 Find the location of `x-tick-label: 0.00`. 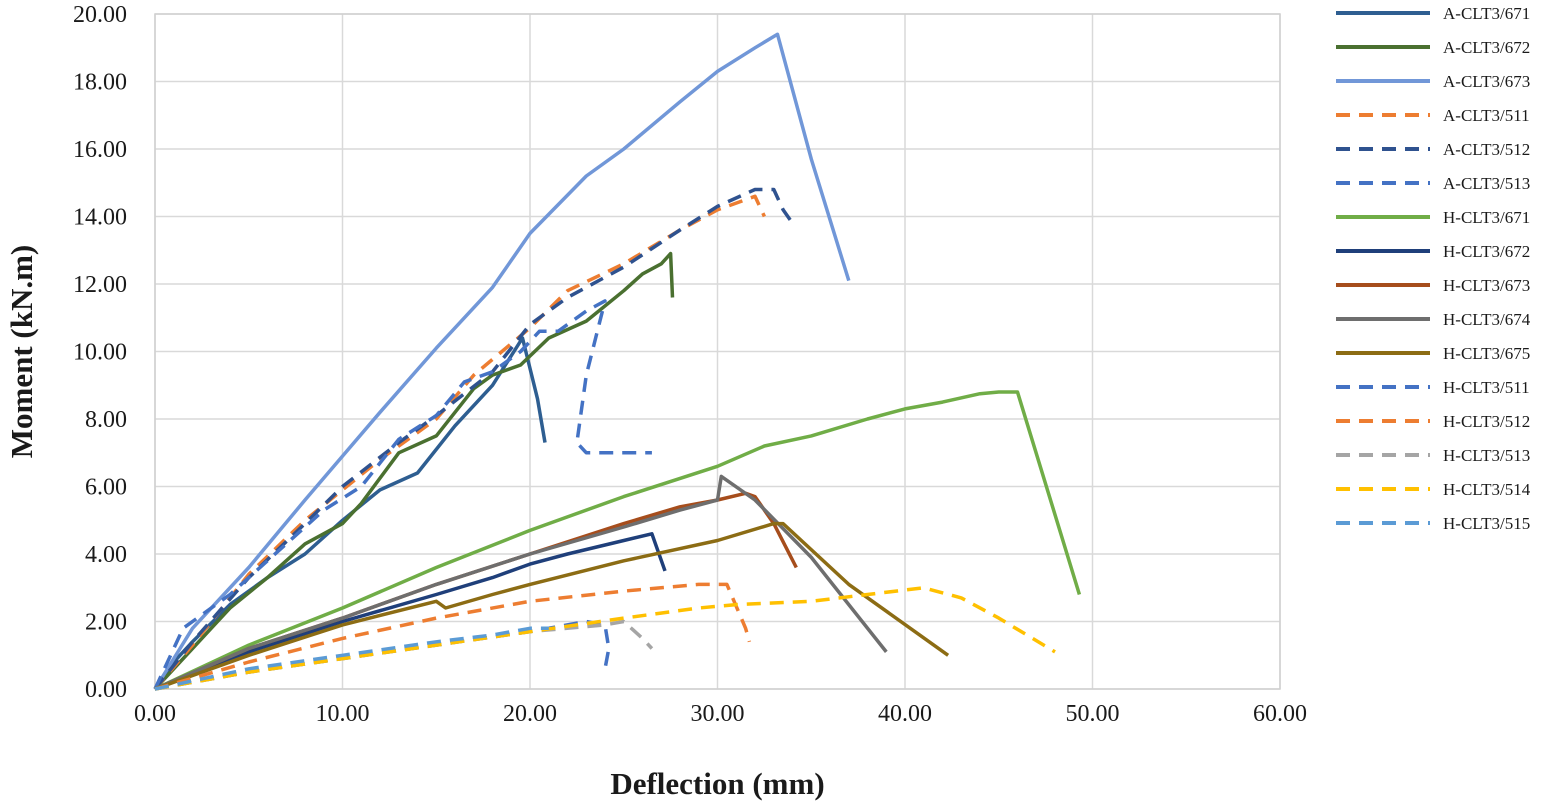

x-tick-label: 0.00 is located at coordinates (155, 714).